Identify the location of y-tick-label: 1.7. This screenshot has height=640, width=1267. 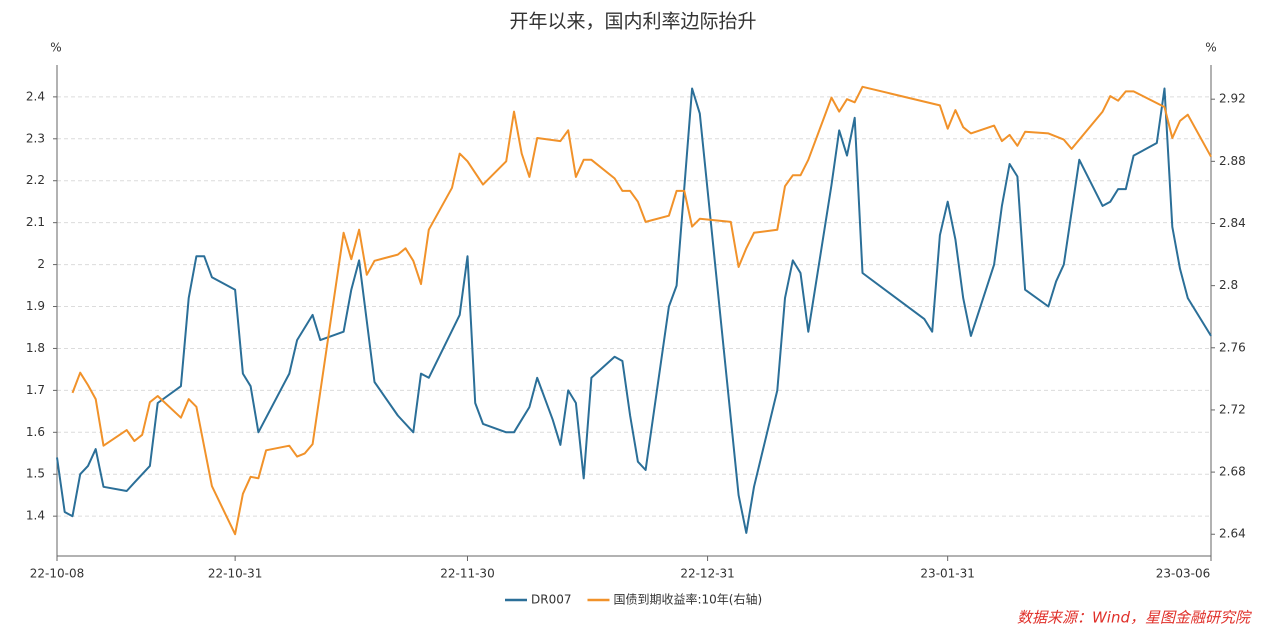
(35, 390).